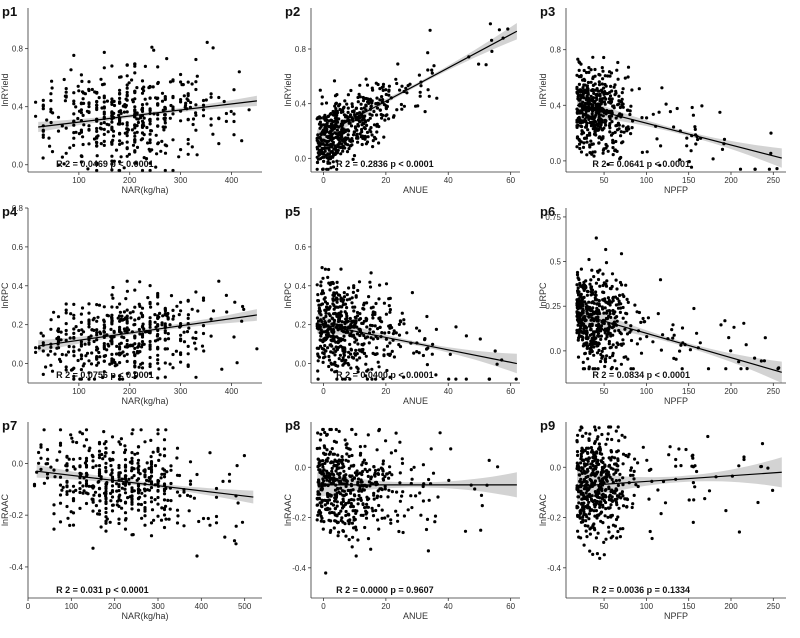 Image resolution: width=800 pixels, height=638 pixels. What do you see at coordinates (292, 425) in the screenshot?
I see `panel-label: p8` at bounding box center [292, 425].